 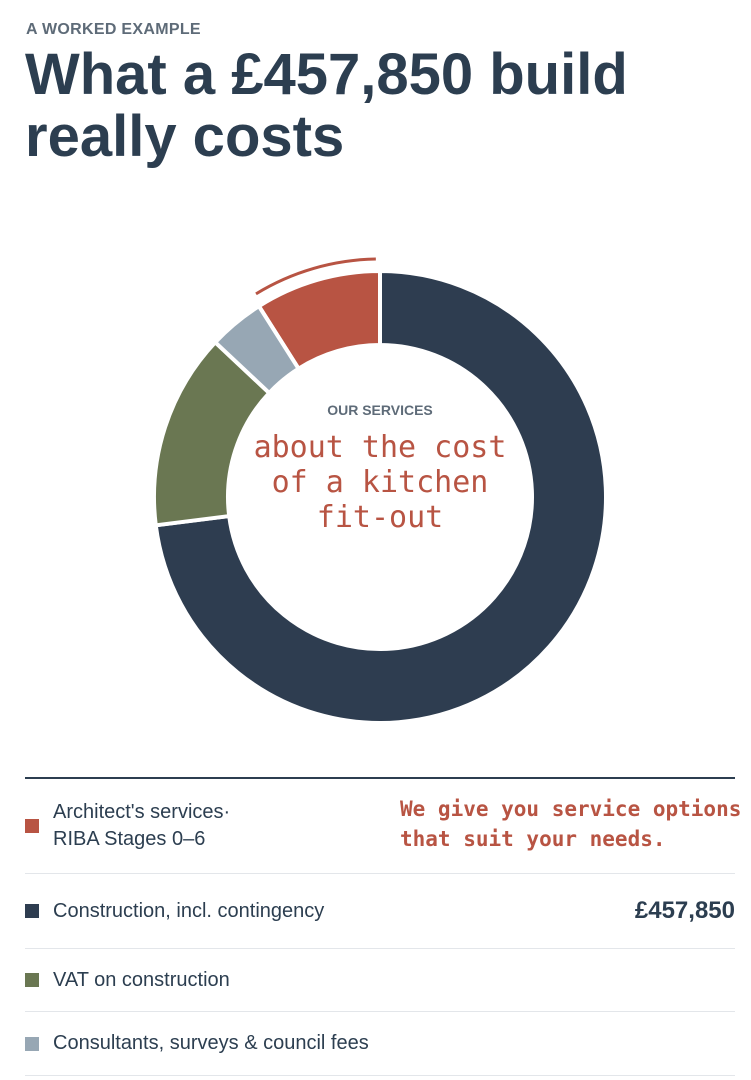 I want to click on legend-label: Construction, incl. contingency, so click(x=189, y=910).